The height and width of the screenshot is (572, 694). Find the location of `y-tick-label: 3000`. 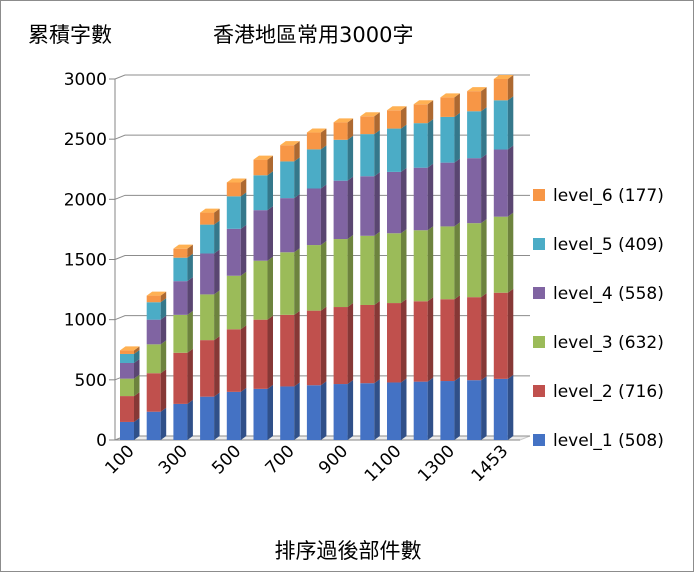

y-tick-label: 3000 is located at coordinates (85, 80).